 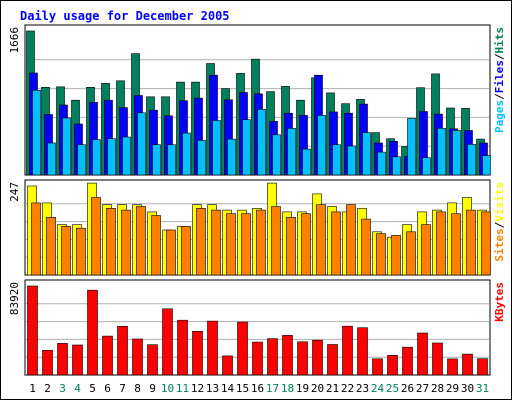 I want to click on x-tick-label: 21, so click(x=332, y=388).